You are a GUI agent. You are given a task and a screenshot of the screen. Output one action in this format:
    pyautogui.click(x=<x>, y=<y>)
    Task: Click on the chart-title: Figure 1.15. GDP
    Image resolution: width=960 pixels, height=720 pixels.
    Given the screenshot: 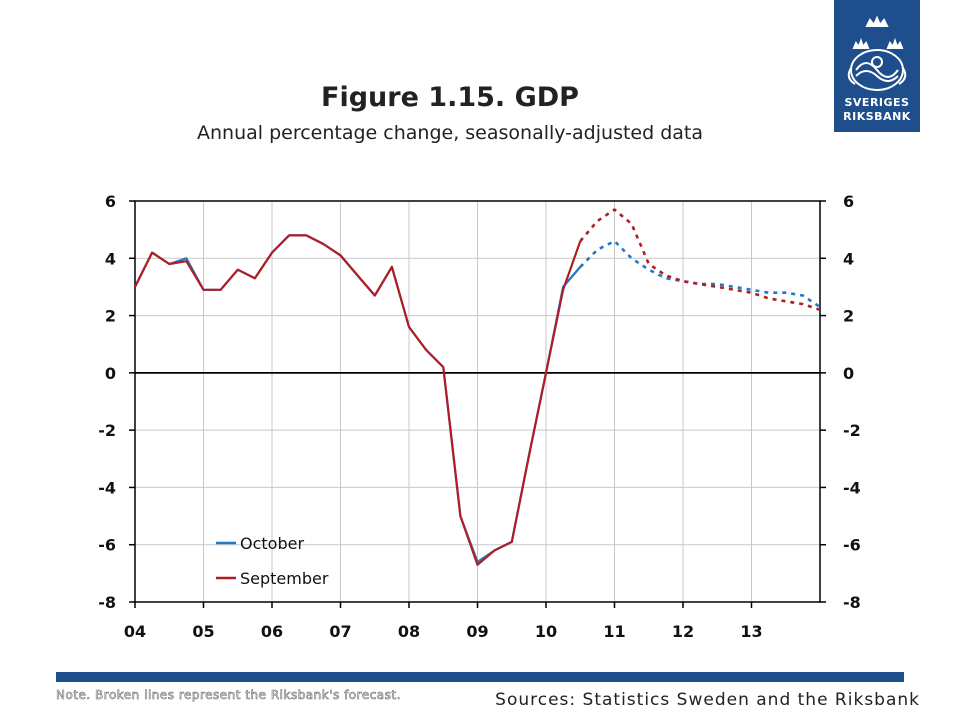 What is the action you would take?
    pyautogui.click(x=450, y=97)
    